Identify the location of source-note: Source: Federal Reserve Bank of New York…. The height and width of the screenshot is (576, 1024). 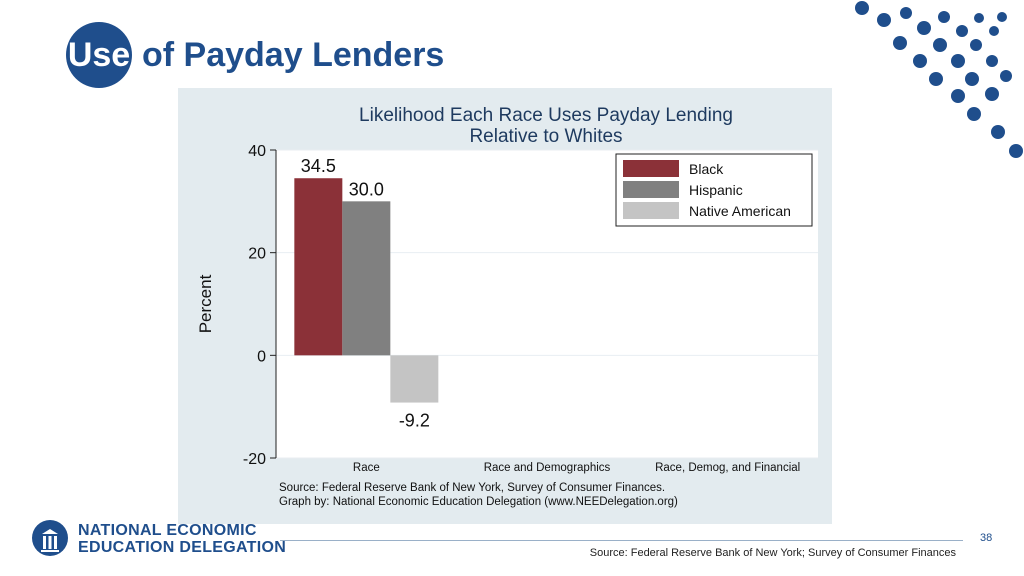
(472, 488).